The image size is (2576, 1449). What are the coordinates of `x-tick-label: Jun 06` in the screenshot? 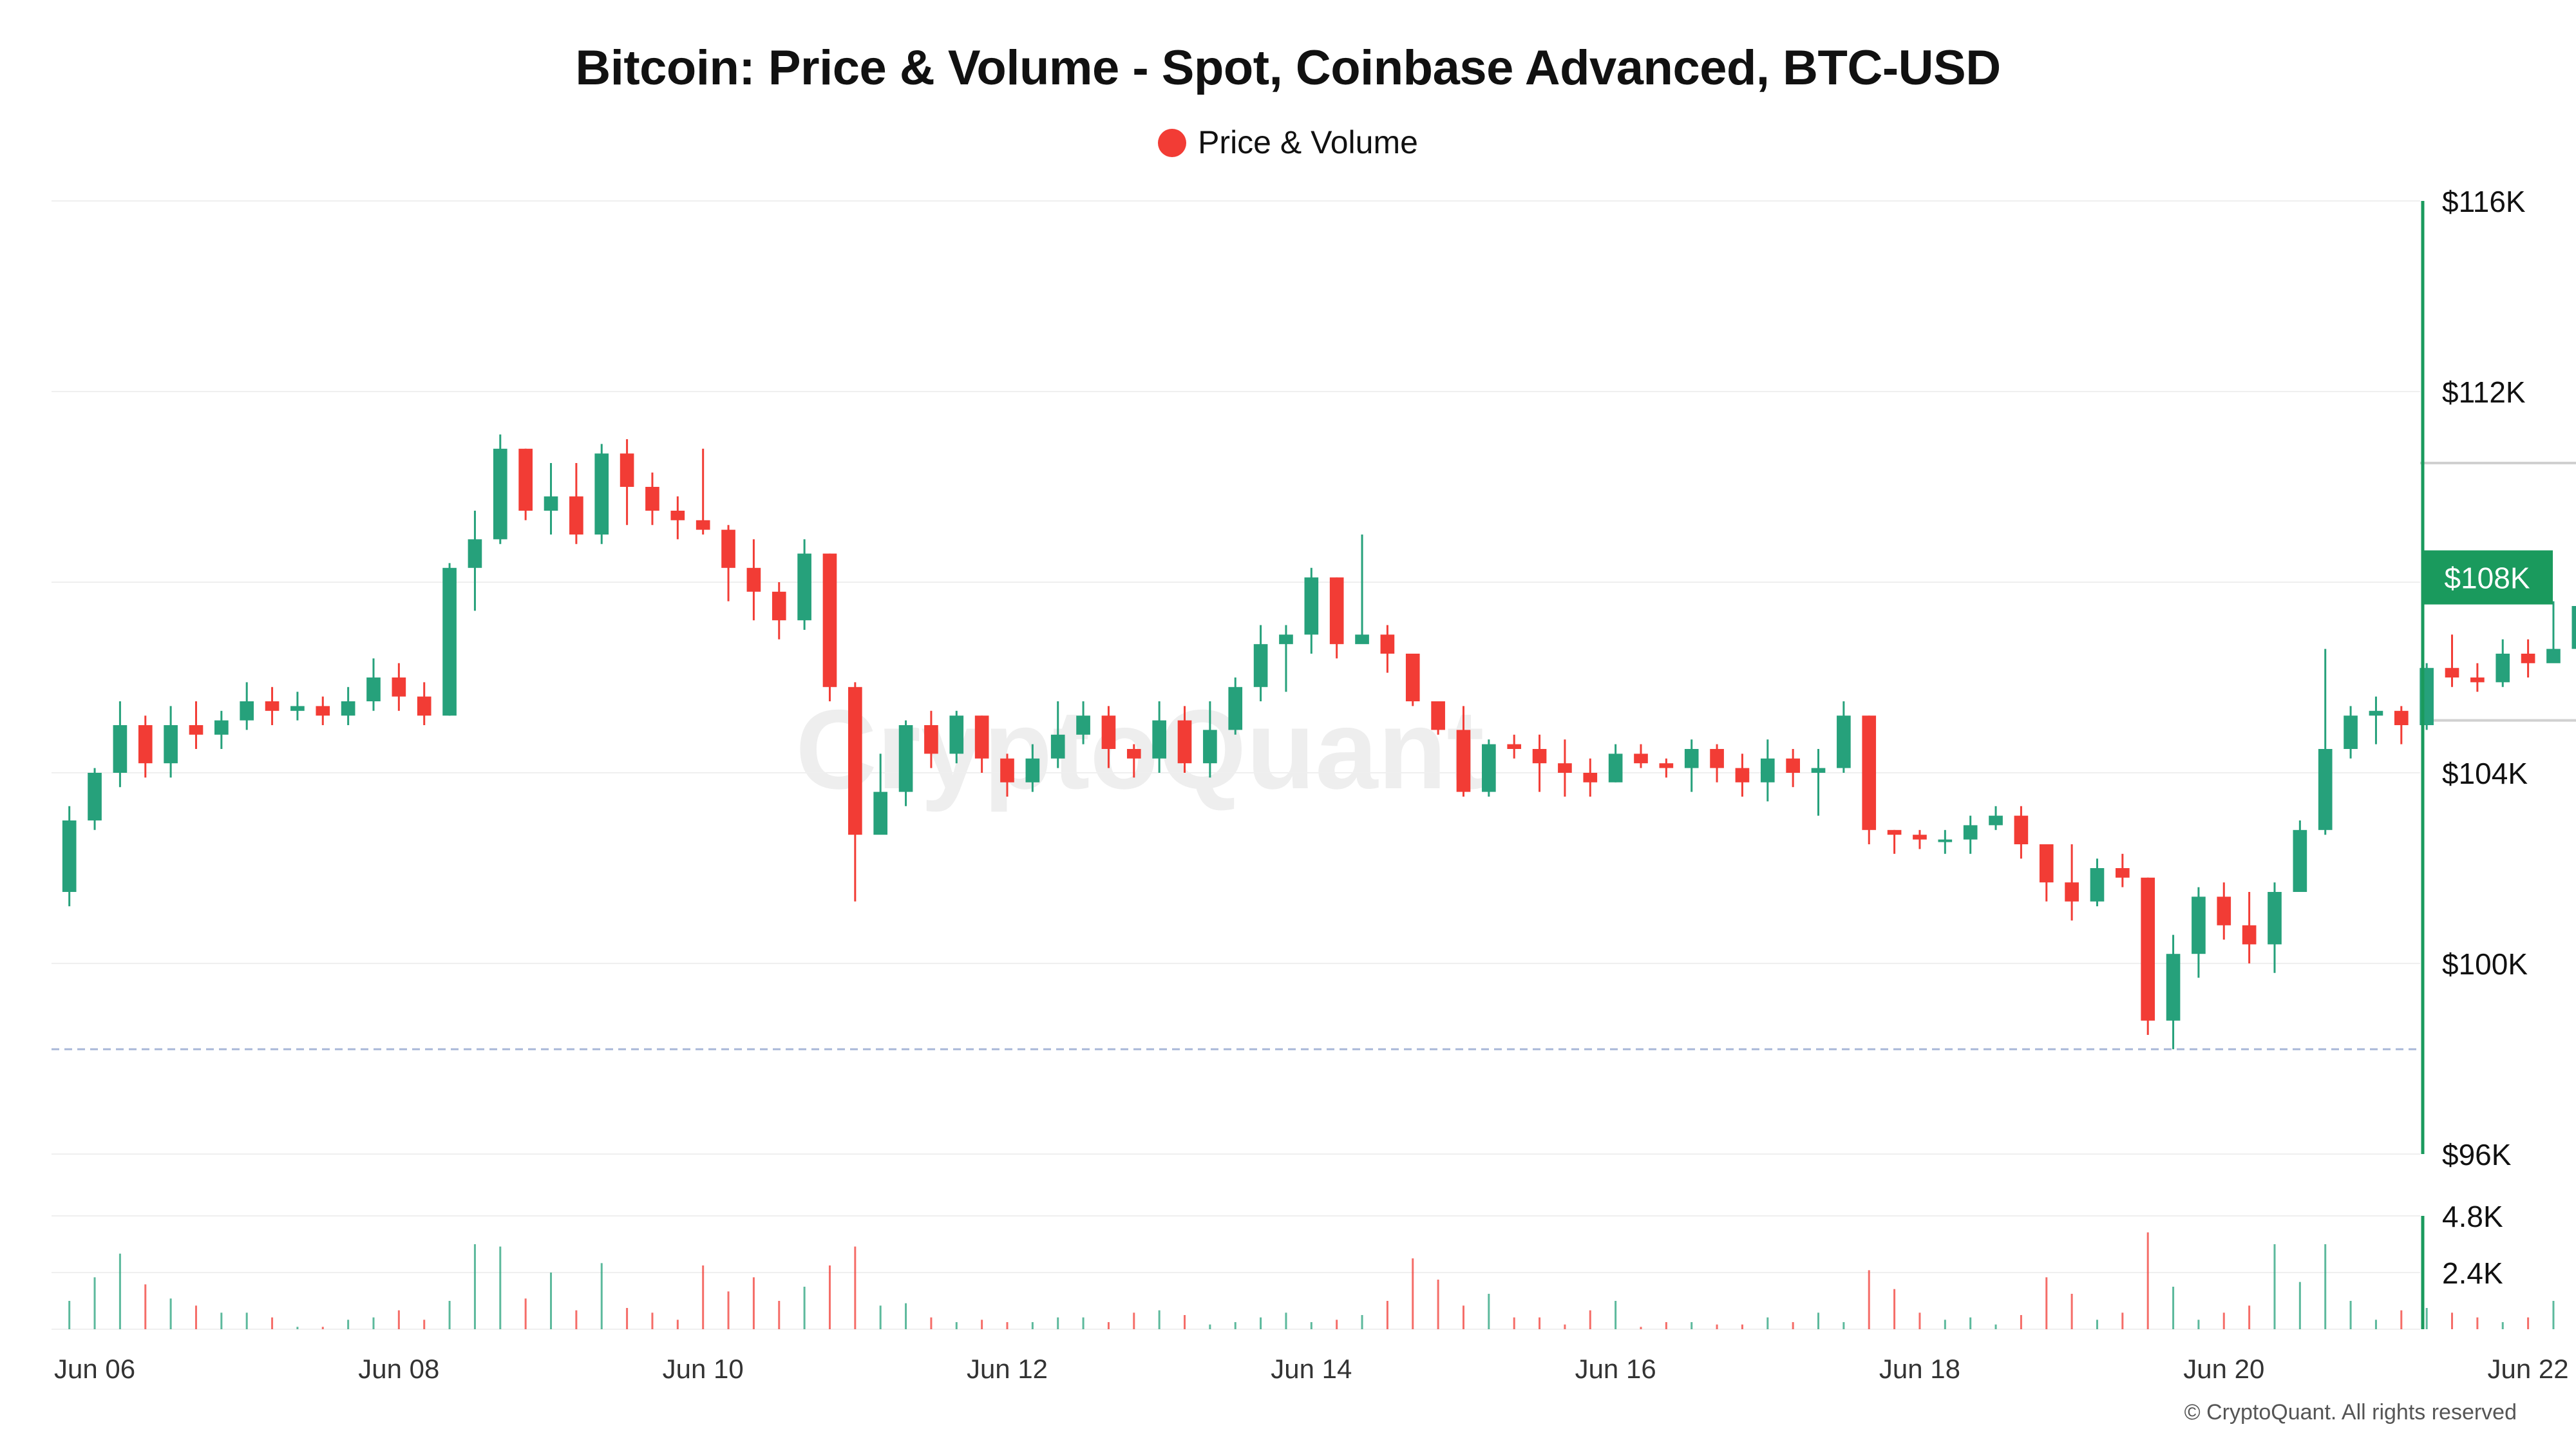 It's located at (95, 1369).